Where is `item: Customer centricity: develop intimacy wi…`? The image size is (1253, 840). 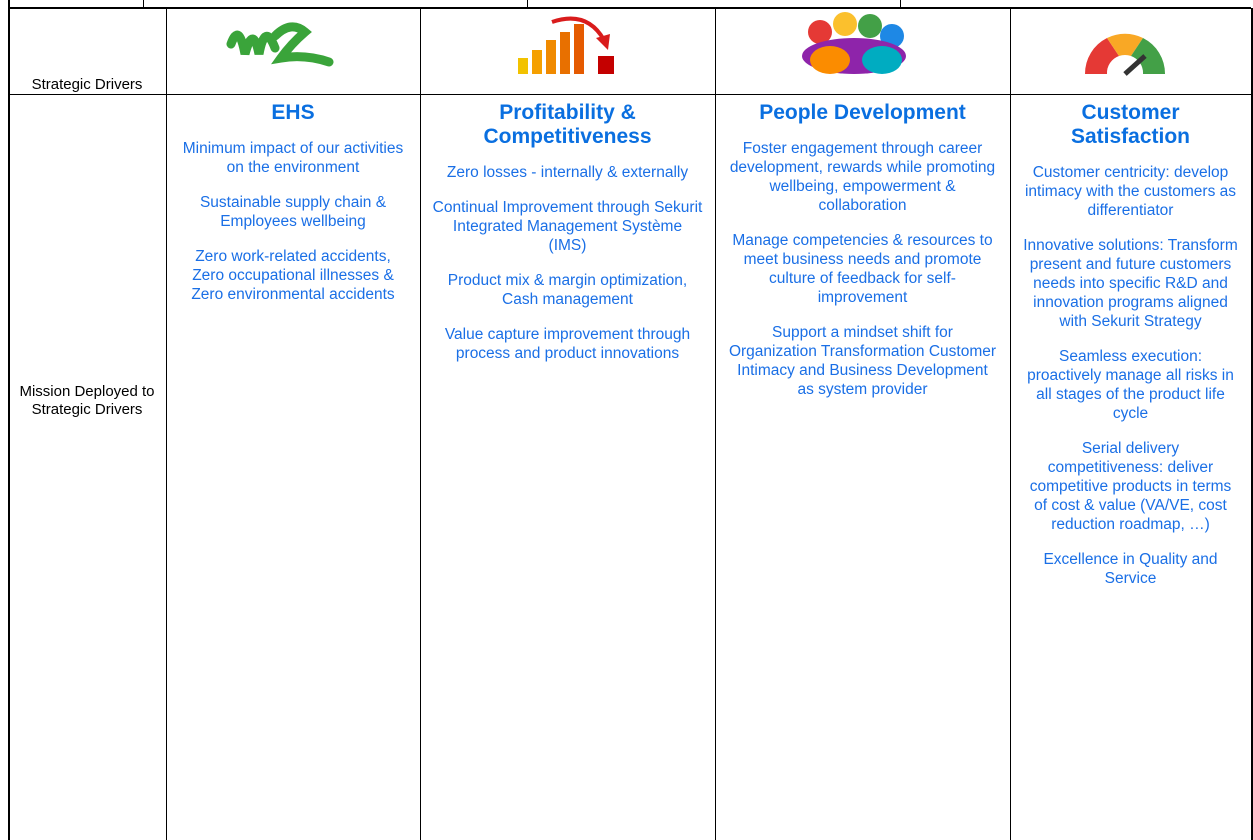
item: Customer centricity: develop intimacy wi… is located at coordinates (1130, 191).